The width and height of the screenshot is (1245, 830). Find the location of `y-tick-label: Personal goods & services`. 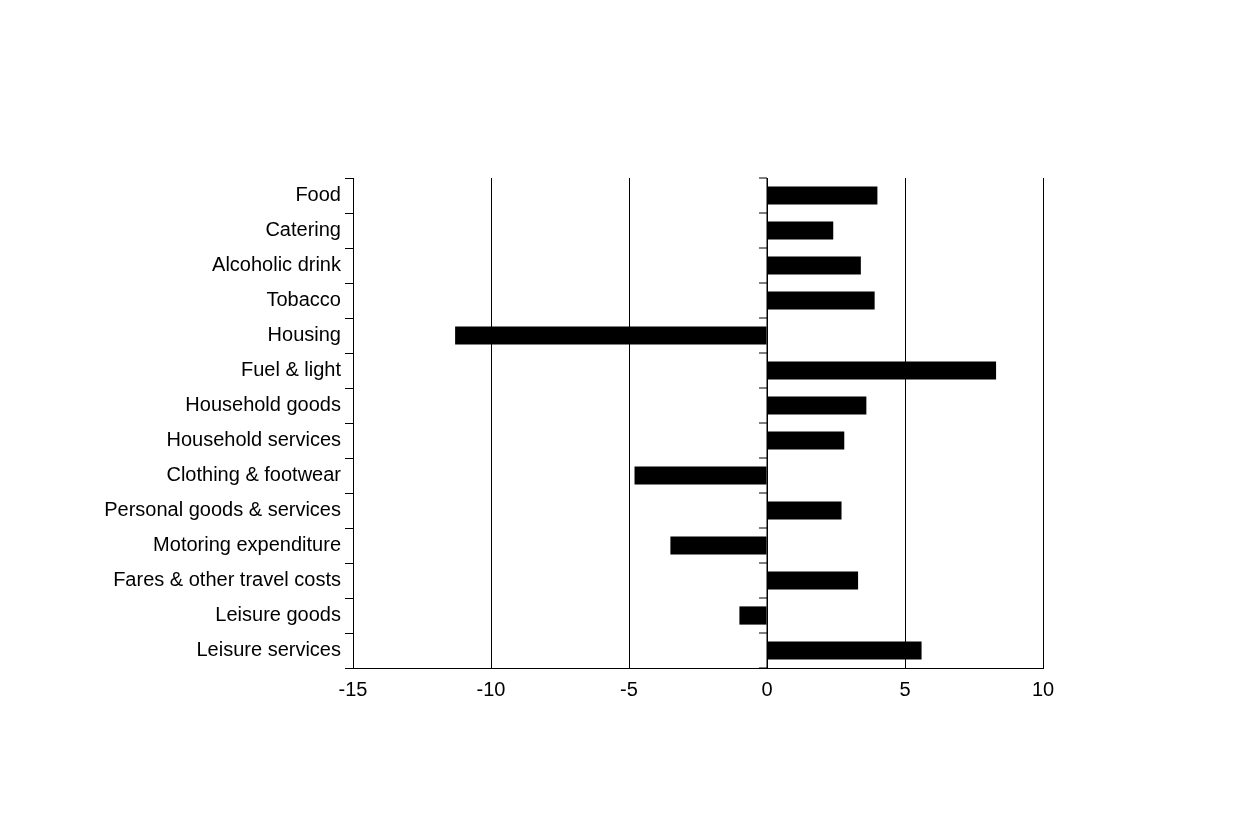

y-tick-label: Personal goods & services is located at coordinates (222, 509).